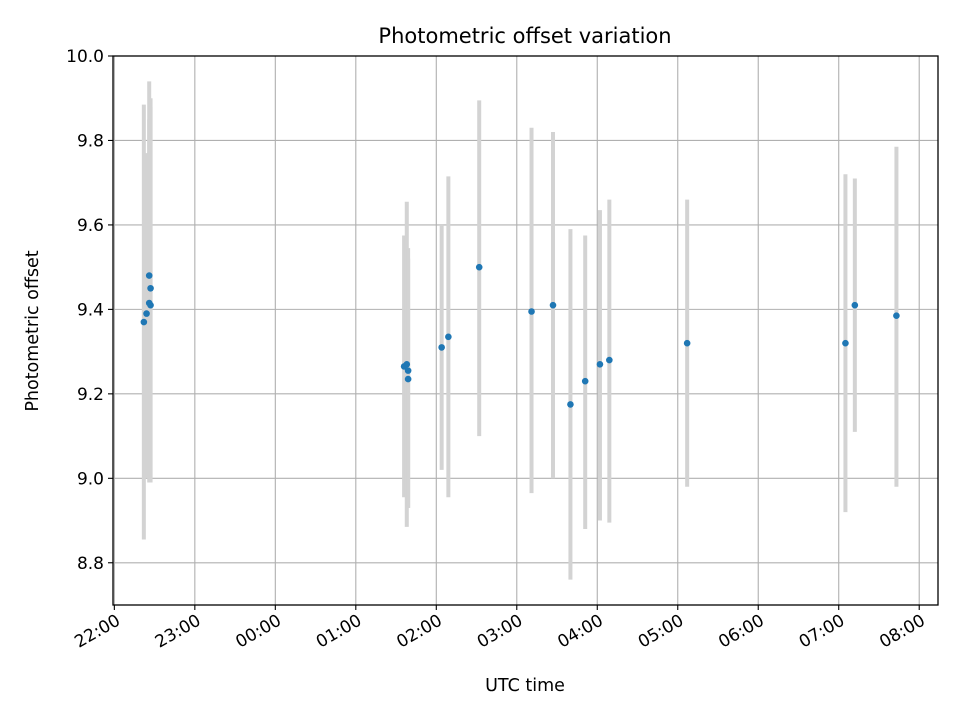 The height and width of the screenshot is (720, 960). What do you see at coordinates (524, 36) in the screenshot?
I see `chart-title: Photometric offset variation` at bounding box center [524, 36].